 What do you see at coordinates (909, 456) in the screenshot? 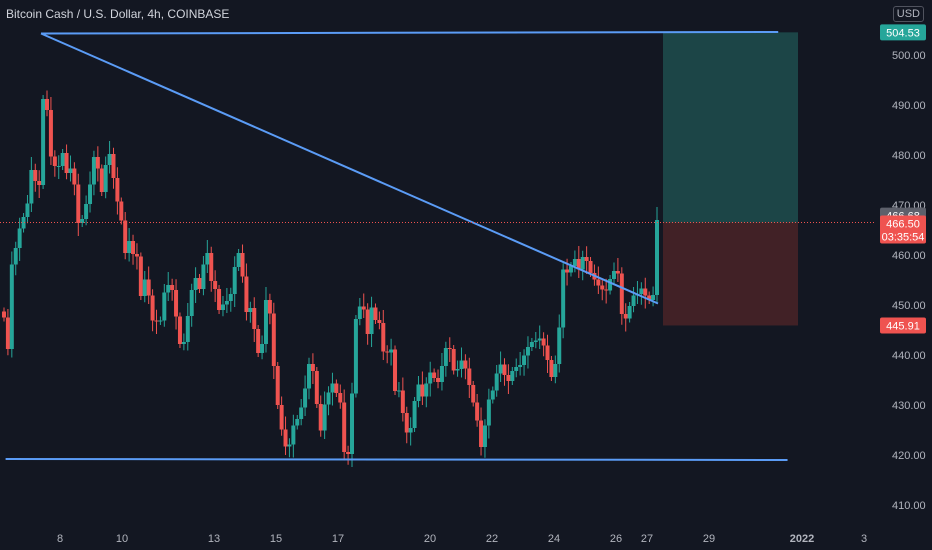
I see `price-tick-label: 420.00` at bounding box center [909, 456].